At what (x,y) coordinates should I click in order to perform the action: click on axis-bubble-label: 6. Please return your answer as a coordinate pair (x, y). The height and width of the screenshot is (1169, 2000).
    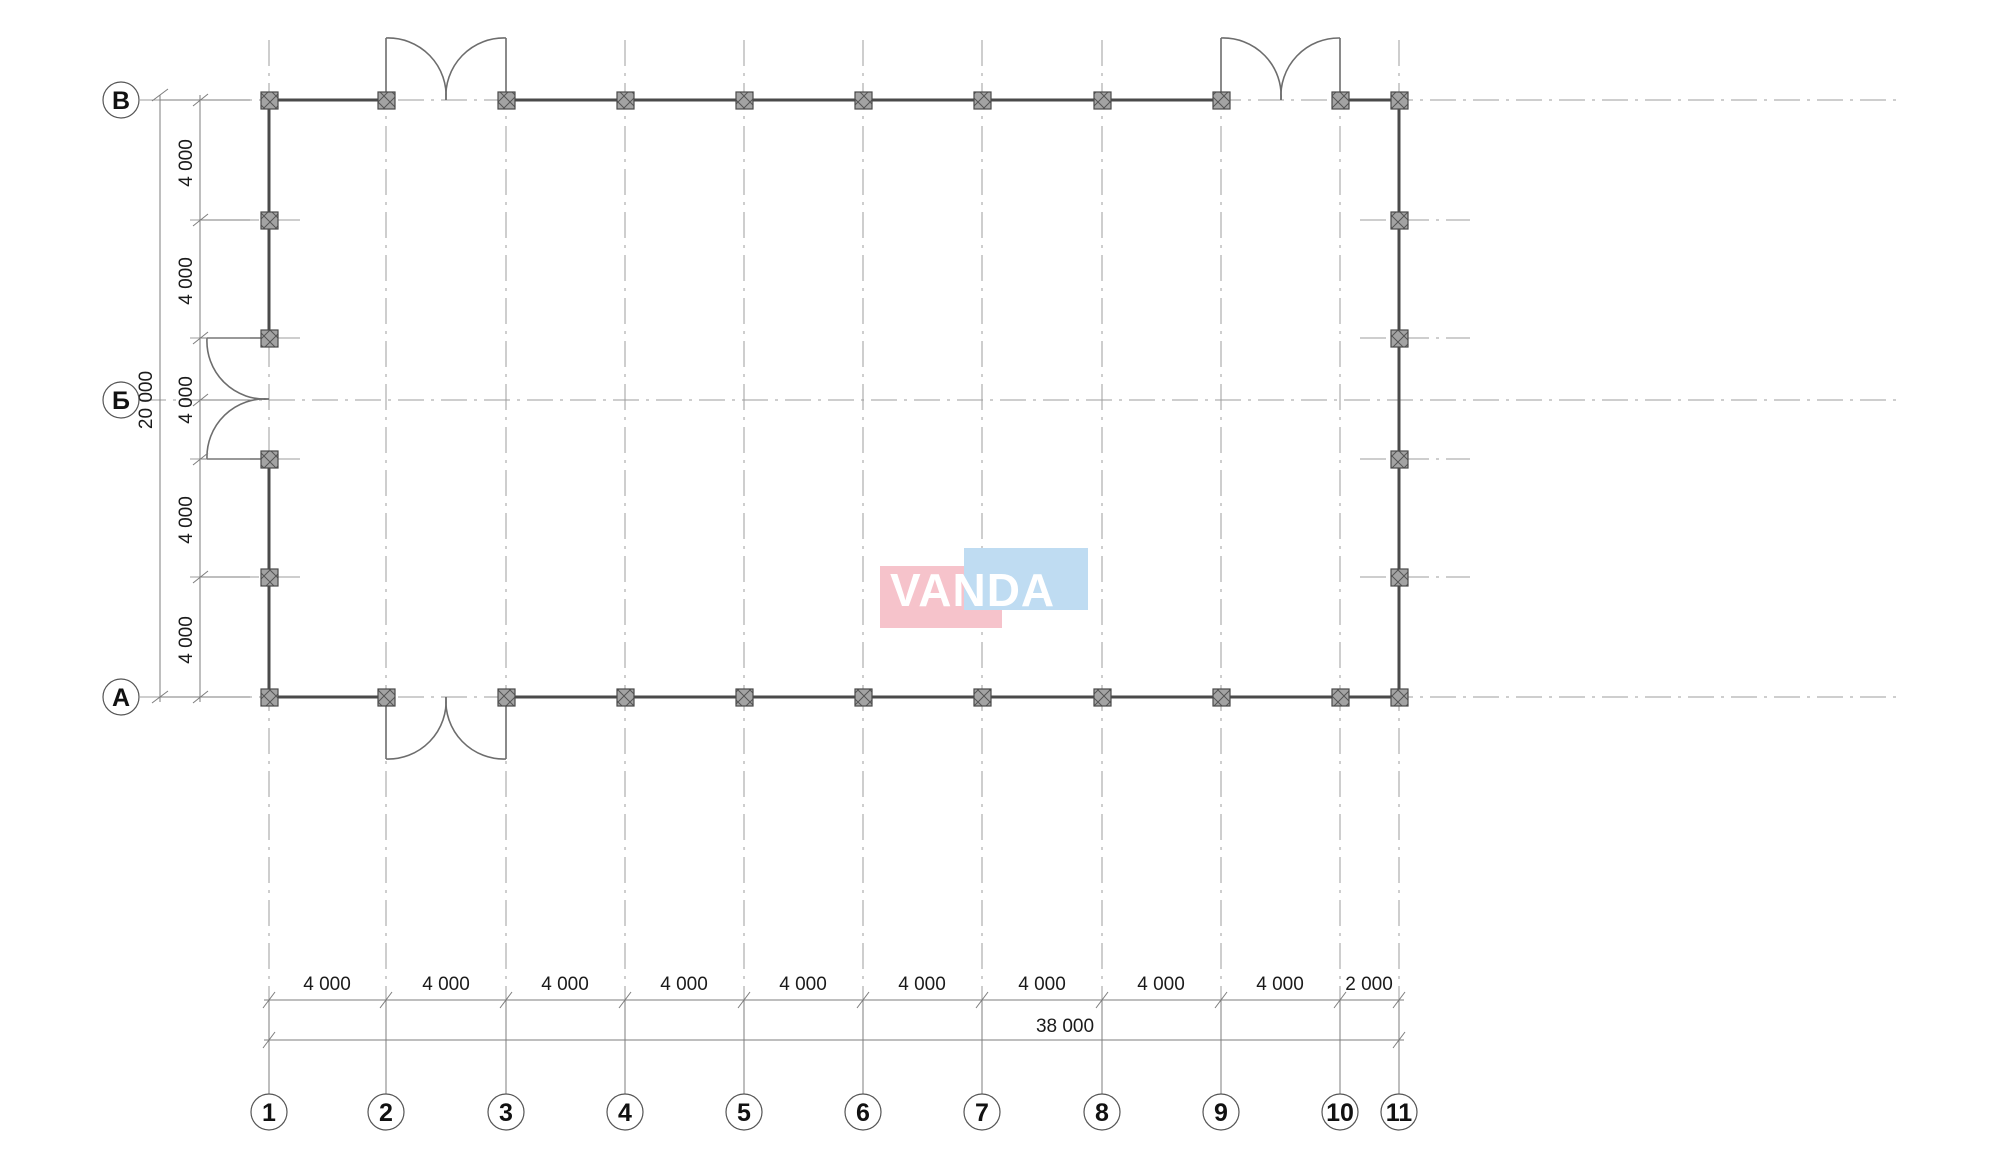
    Looking at the image, I should click on (863, 1113).